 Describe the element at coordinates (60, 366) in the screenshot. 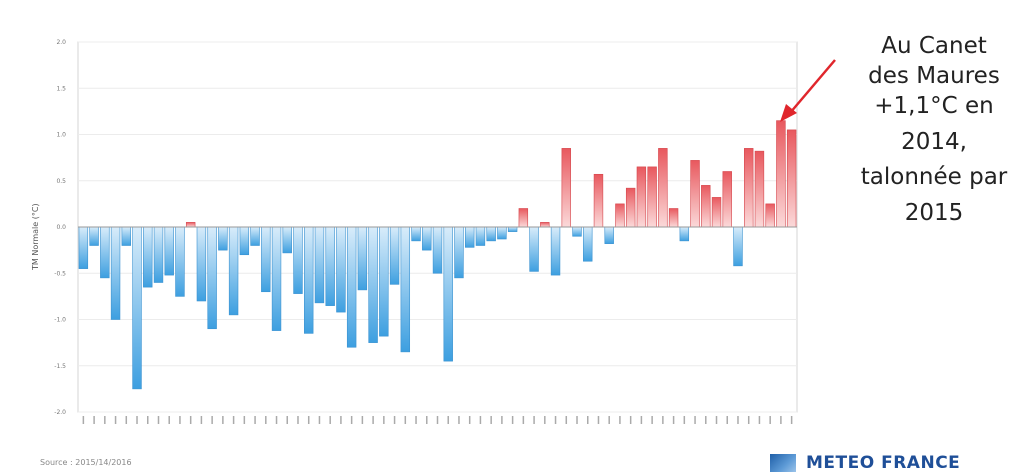

I see `y-tick-label: -1.5` at that location.